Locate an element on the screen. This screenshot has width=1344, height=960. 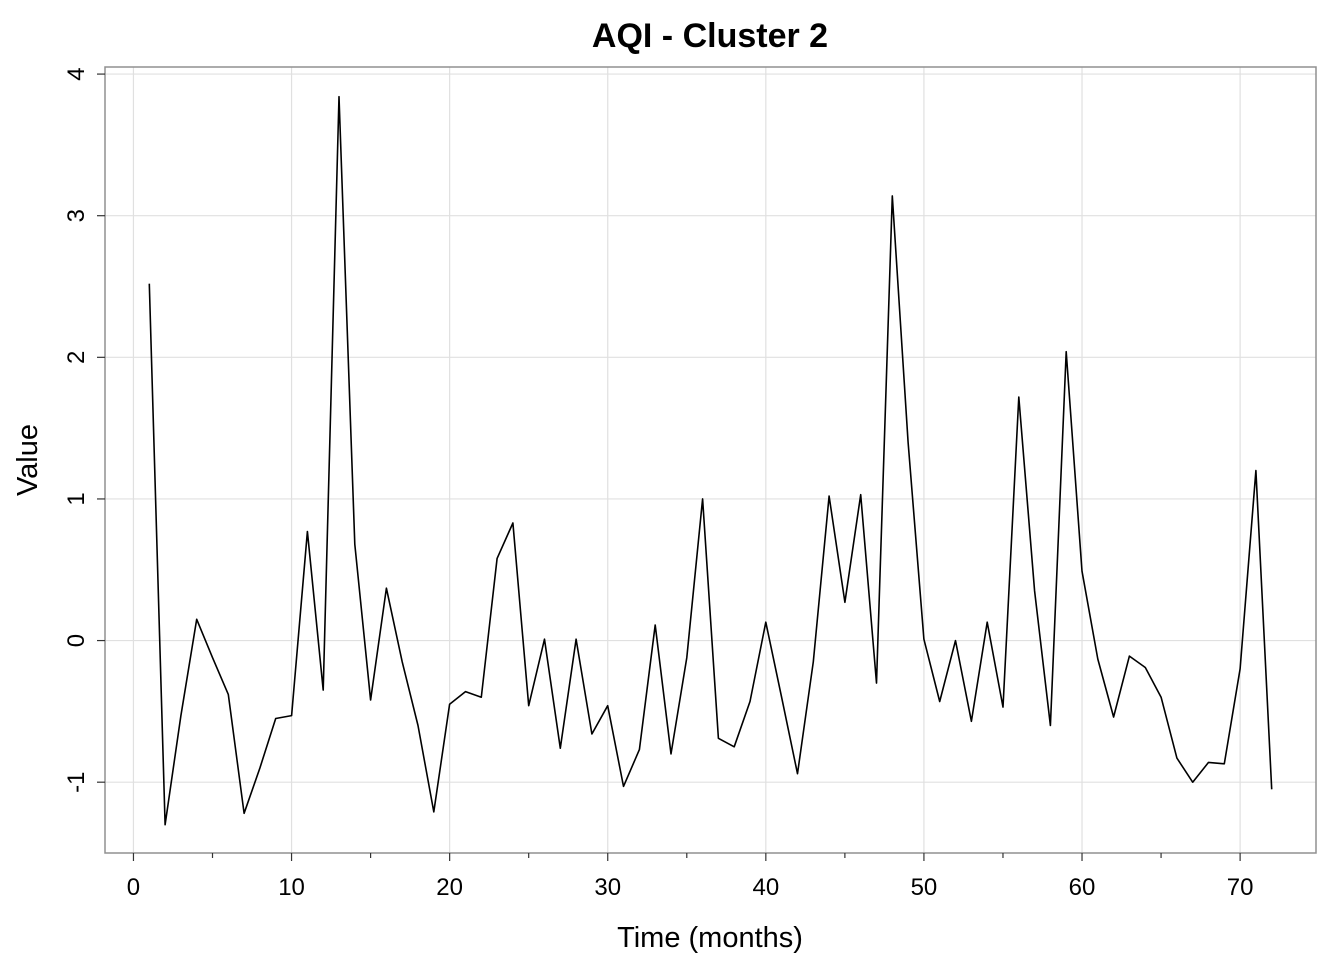
x-tick-label: 30 is located at coordinates (607, 887).